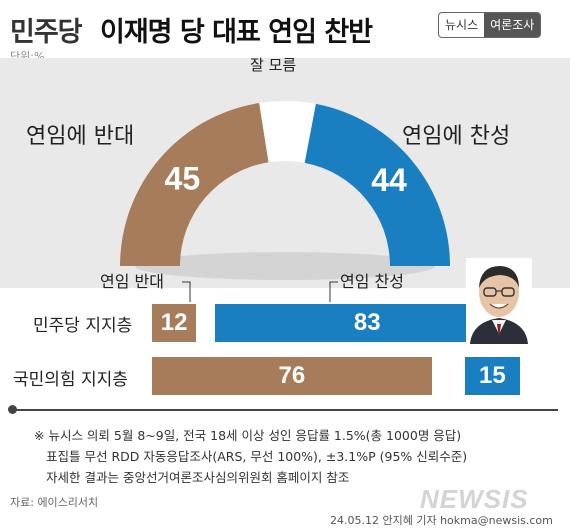  What do you see at coordinates (456, 136) in the screenshot?
I see `donut-legend-support: 연임에 찬성` at bounding box center [456, 136].